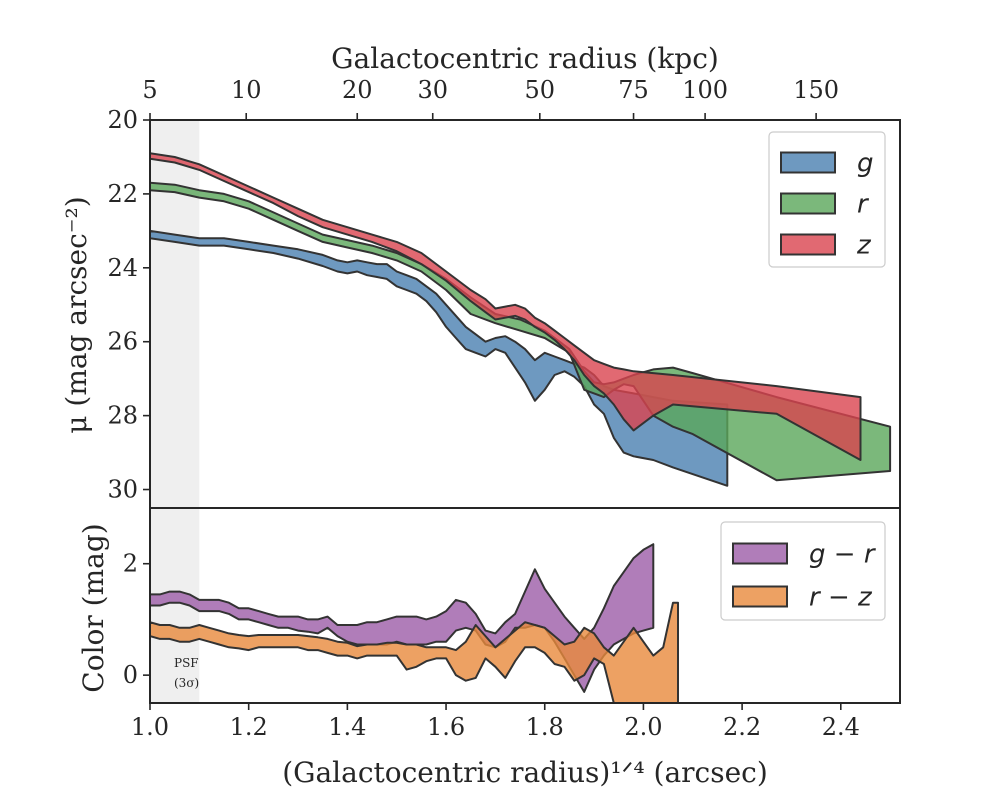 This screenshot has height=800, width=1000. I want to click on top-x-tick-label: 50, so click(540, 90).